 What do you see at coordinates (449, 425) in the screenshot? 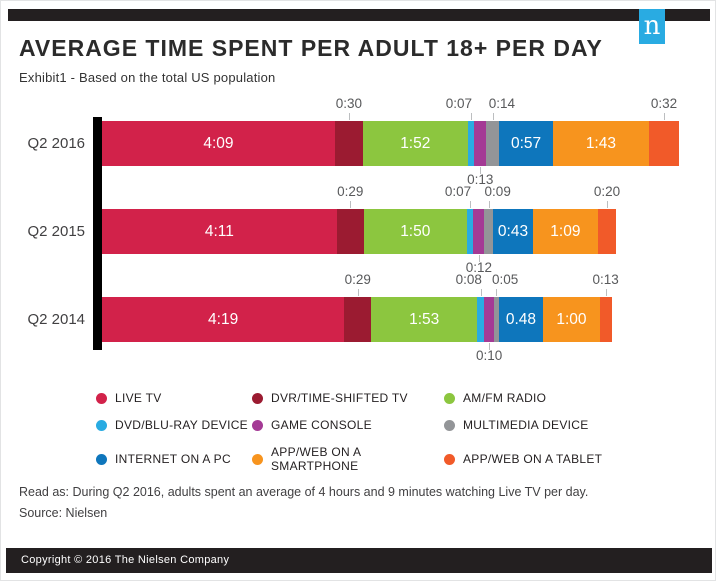
I see `legend-dot-multimedia-device` at bounding box center [449, 425].